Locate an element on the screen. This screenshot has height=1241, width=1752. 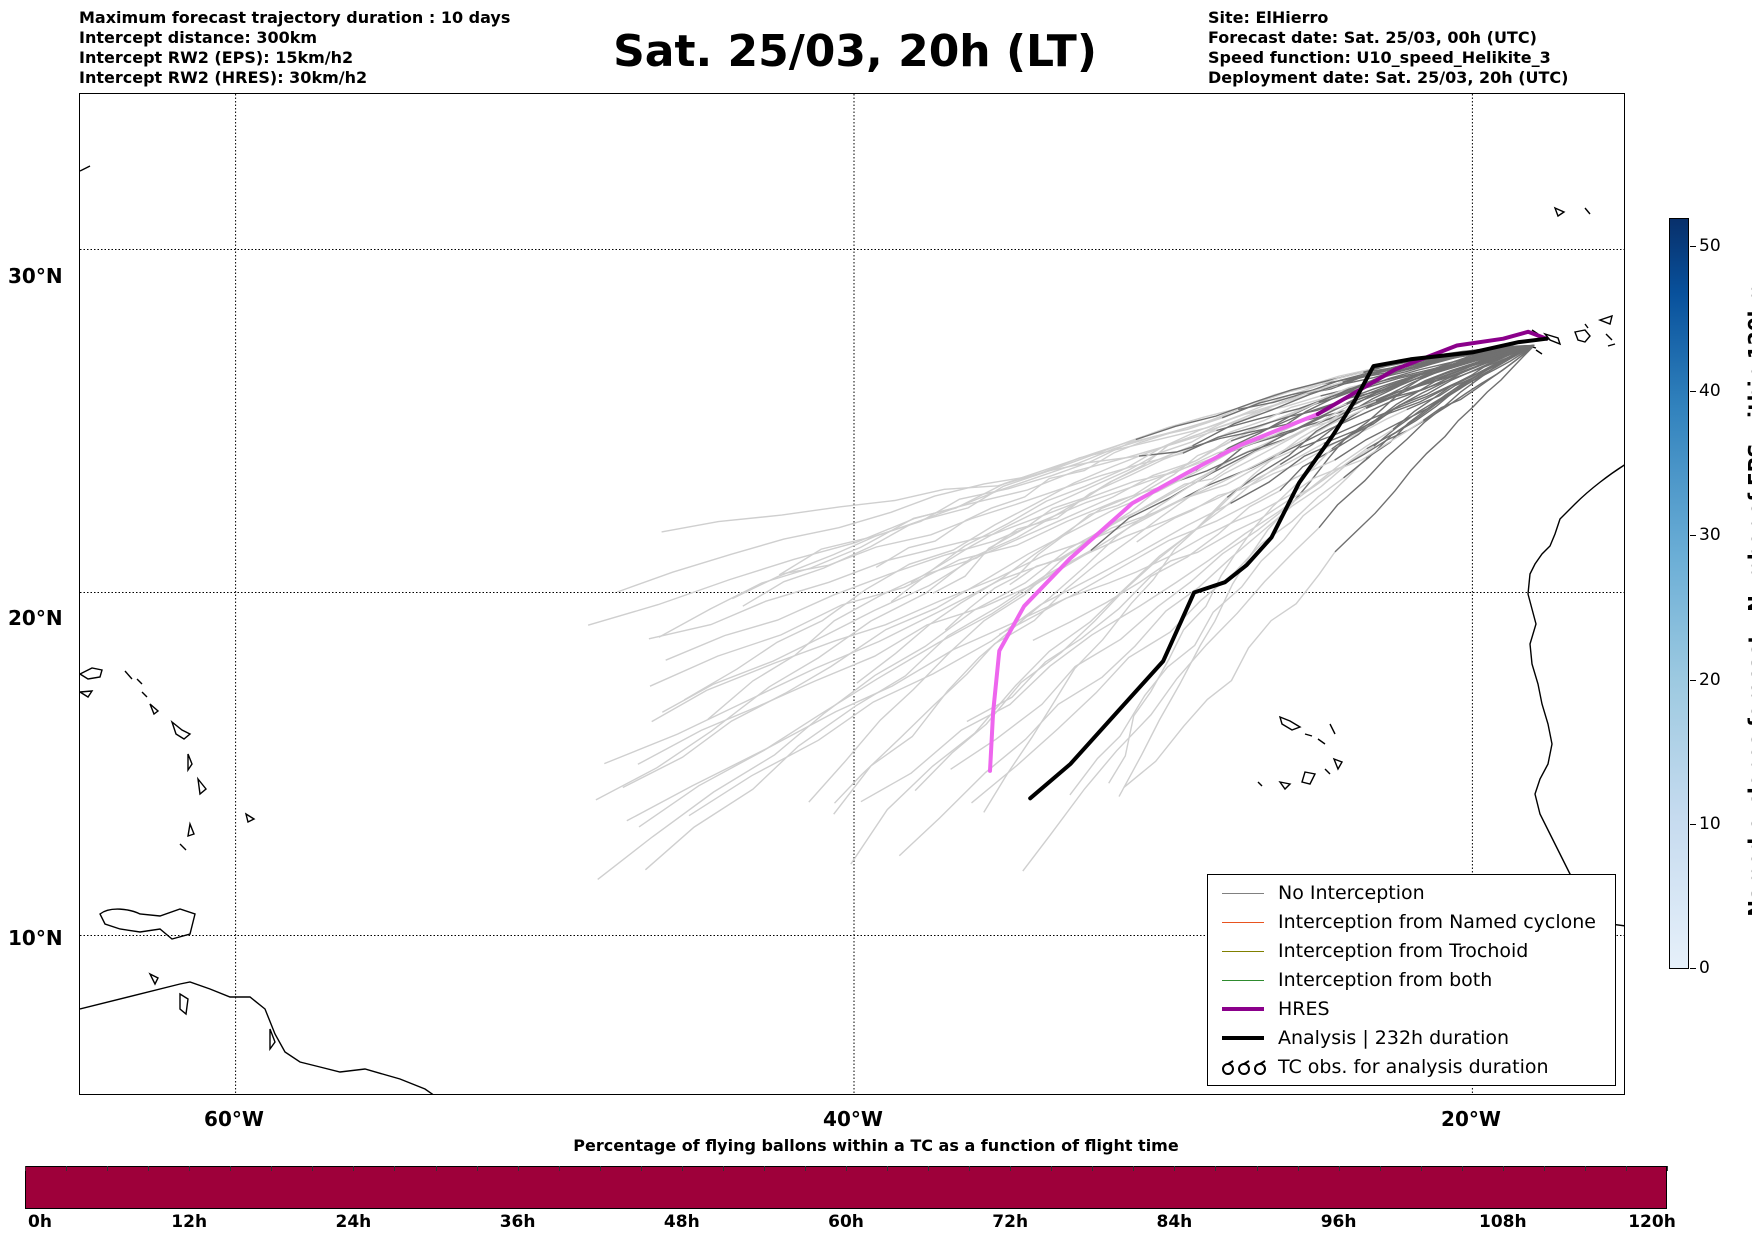
legend-label: Analysis | 232h duration is located at coordinates (1394, 1038).